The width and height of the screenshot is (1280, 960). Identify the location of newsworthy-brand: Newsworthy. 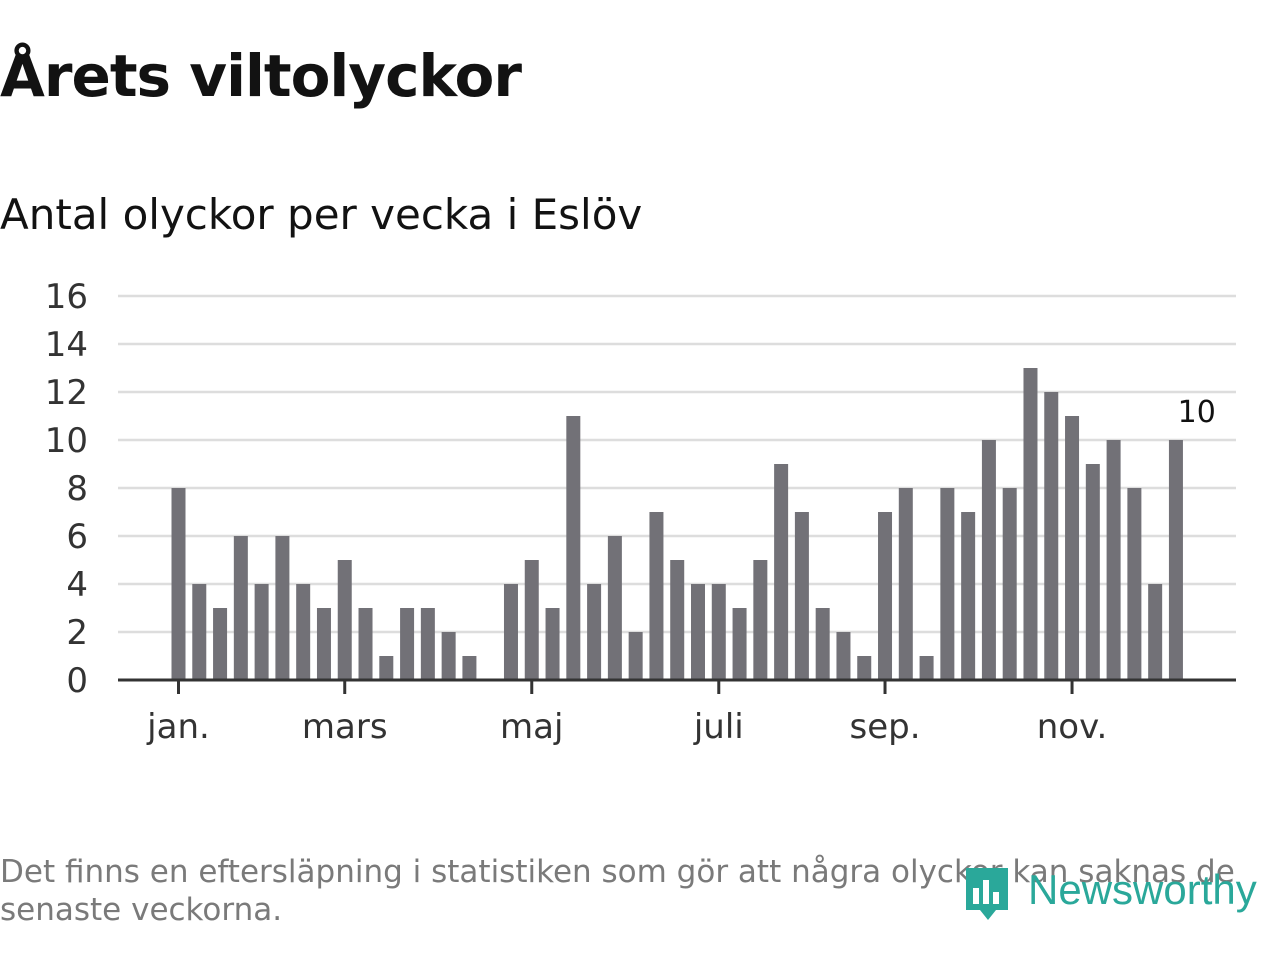
(1109, 890).